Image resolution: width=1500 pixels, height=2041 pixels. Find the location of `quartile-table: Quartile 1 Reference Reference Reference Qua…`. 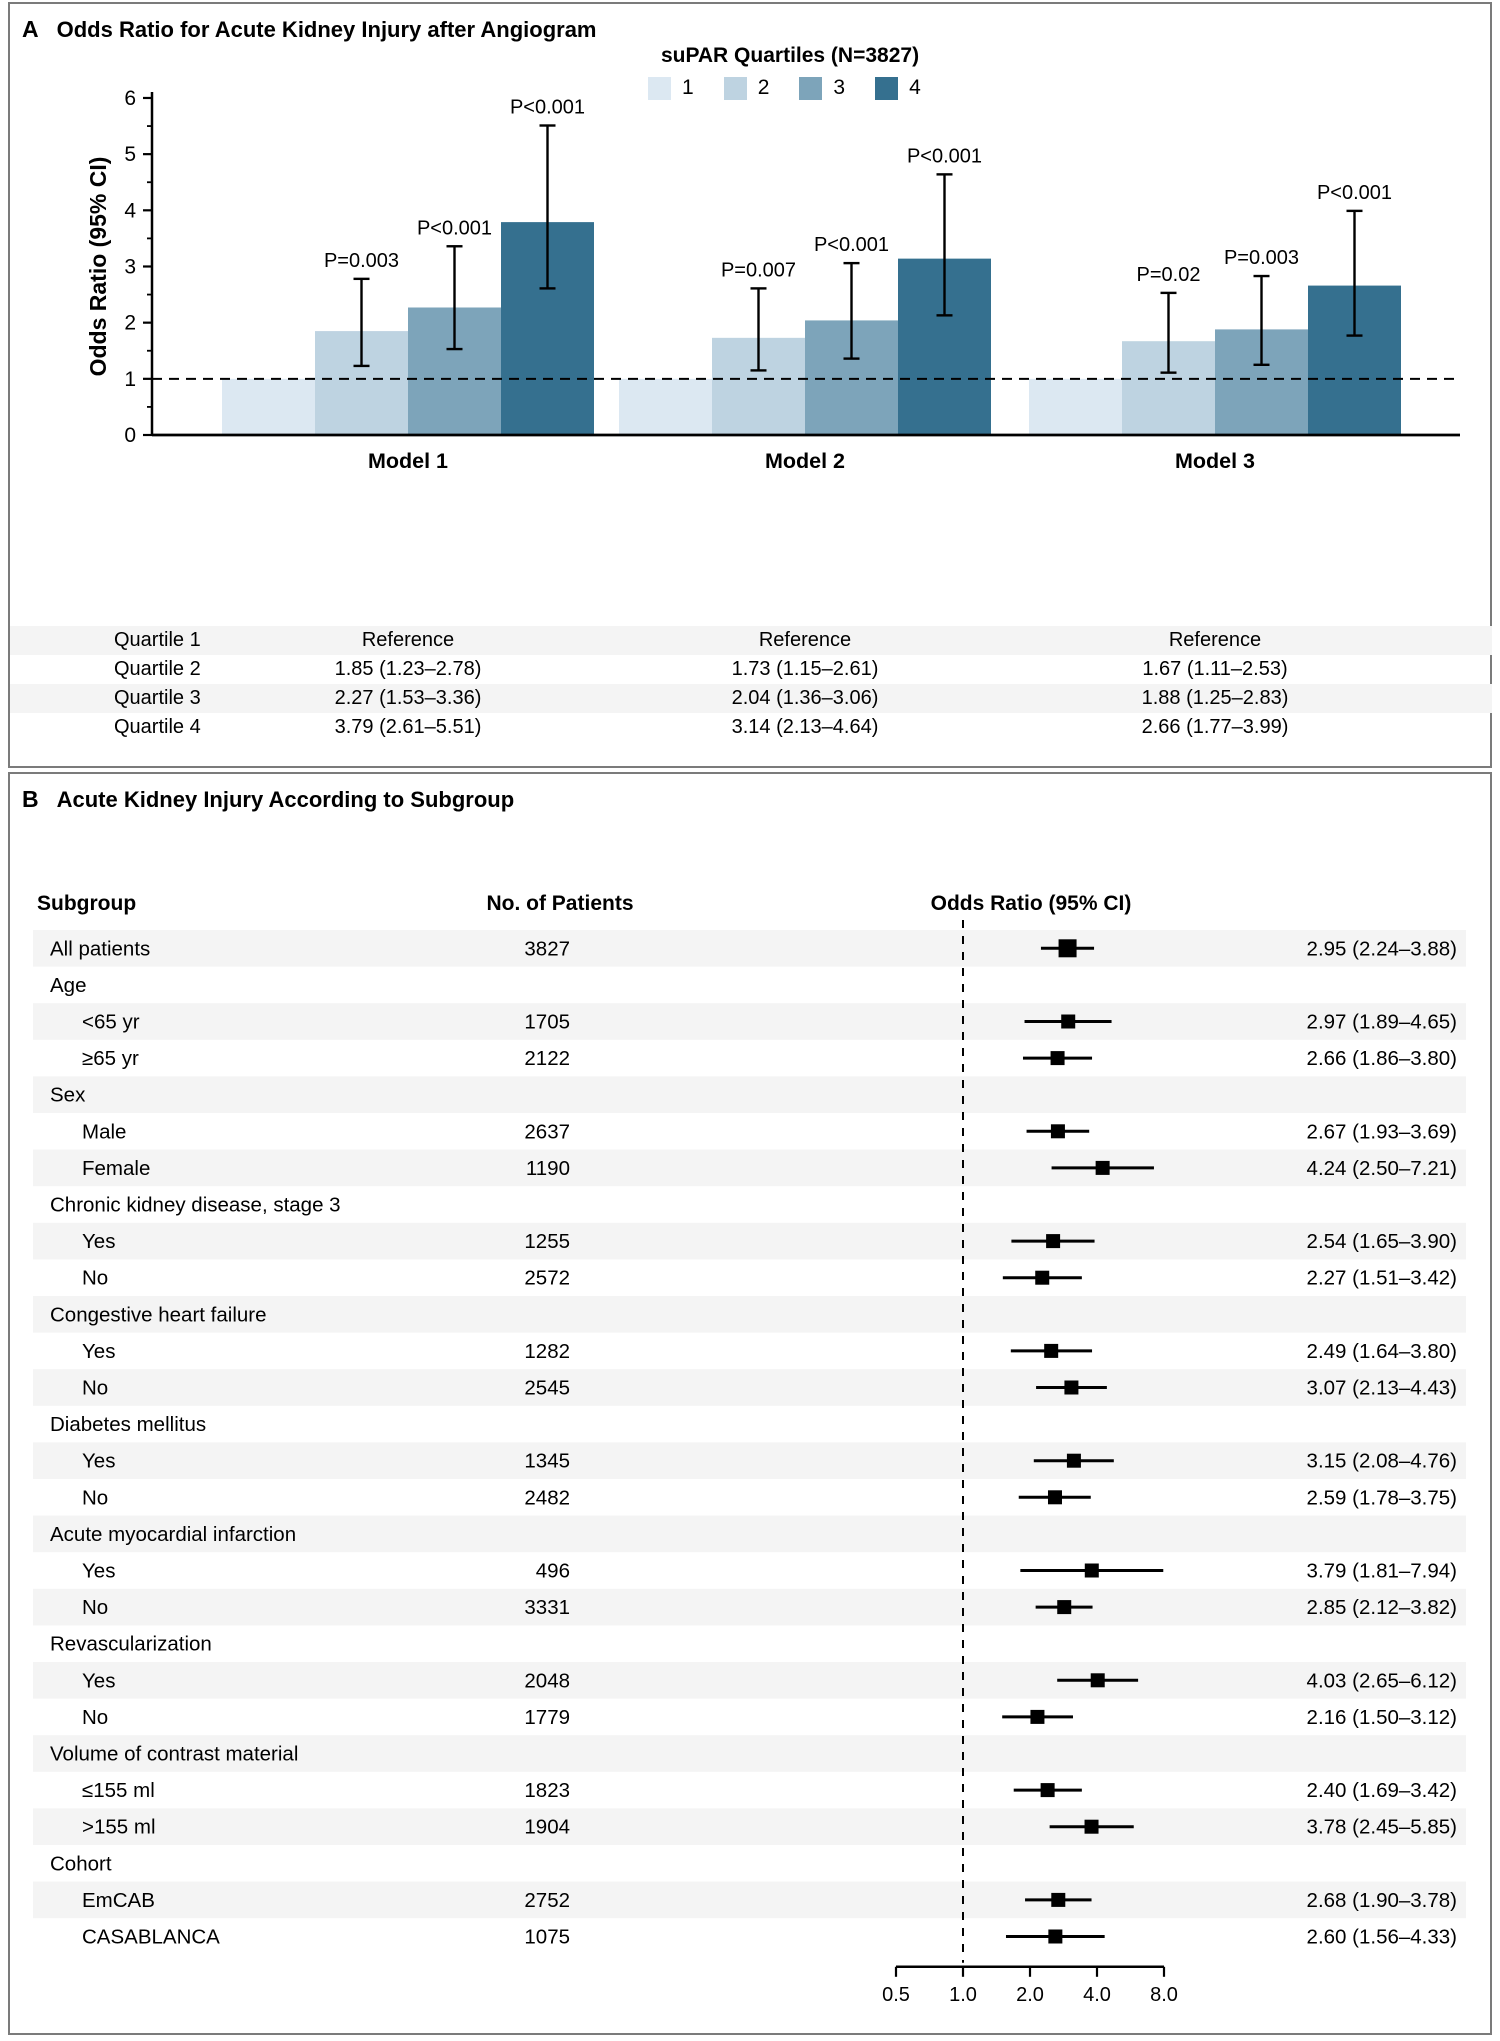

quartile-table: Quartile 1 Reference Reference Reference Qua… is located at coordinates (751, 684).